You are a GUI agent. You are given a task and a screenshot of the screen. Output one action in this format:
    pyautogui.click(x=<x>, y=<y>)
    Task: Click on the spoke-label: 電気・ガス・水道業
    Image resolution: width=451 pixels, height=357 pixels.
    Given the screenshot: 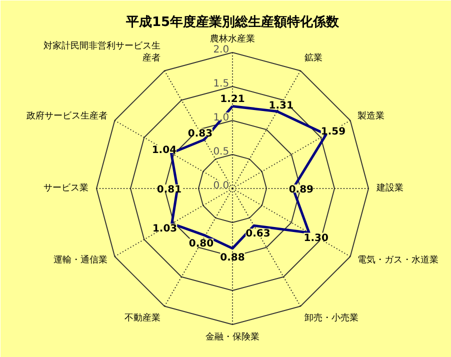 What is the action you would take?
    pyautogui.click(x=397, y=260)
    